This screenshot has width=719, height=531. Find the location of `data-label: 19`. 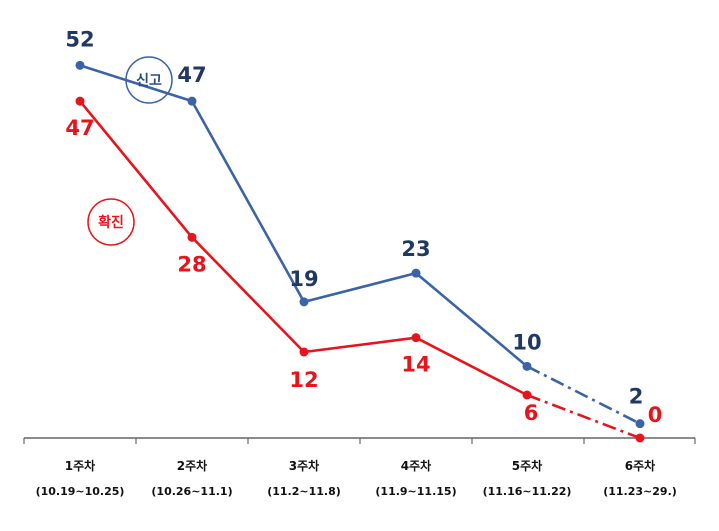

data-label: 19 is located at coordinates (303, 279).